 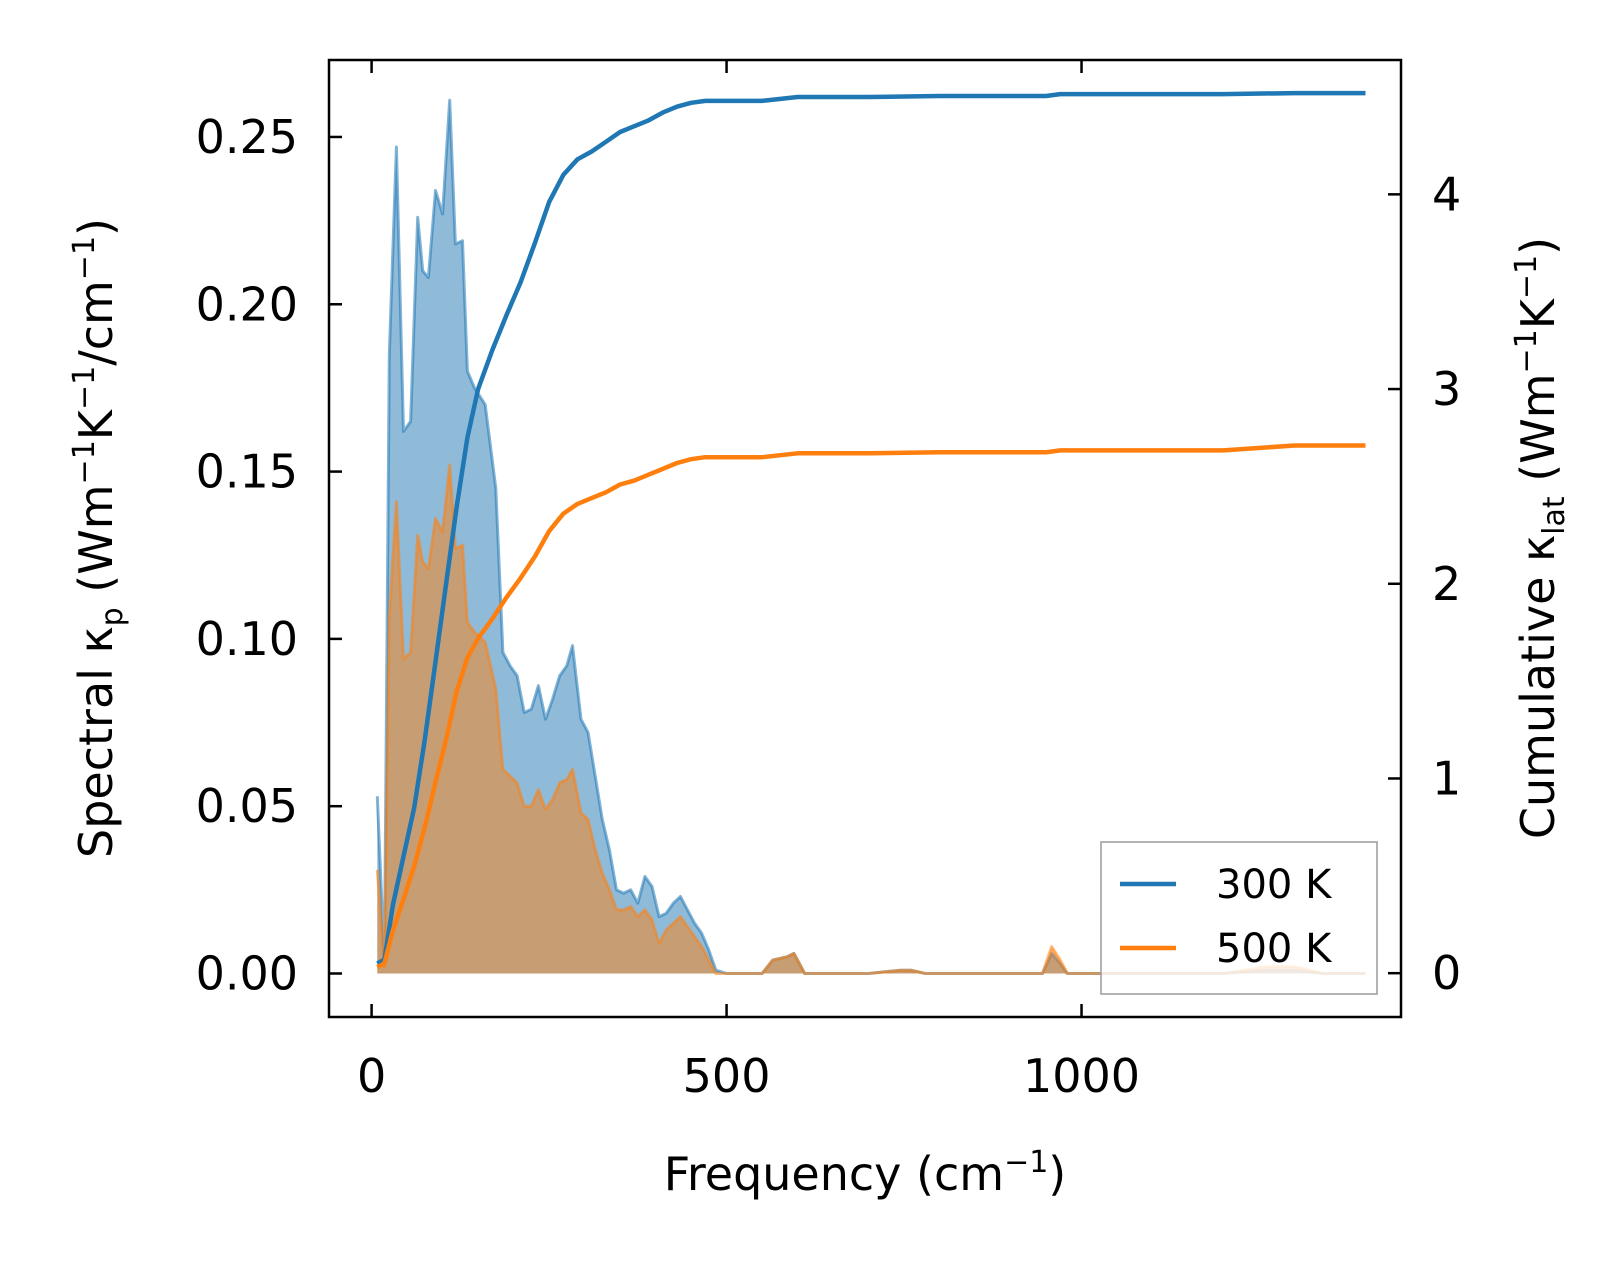 I want to click on x-tick-label: 1000, so click(x=1081, y=1076).